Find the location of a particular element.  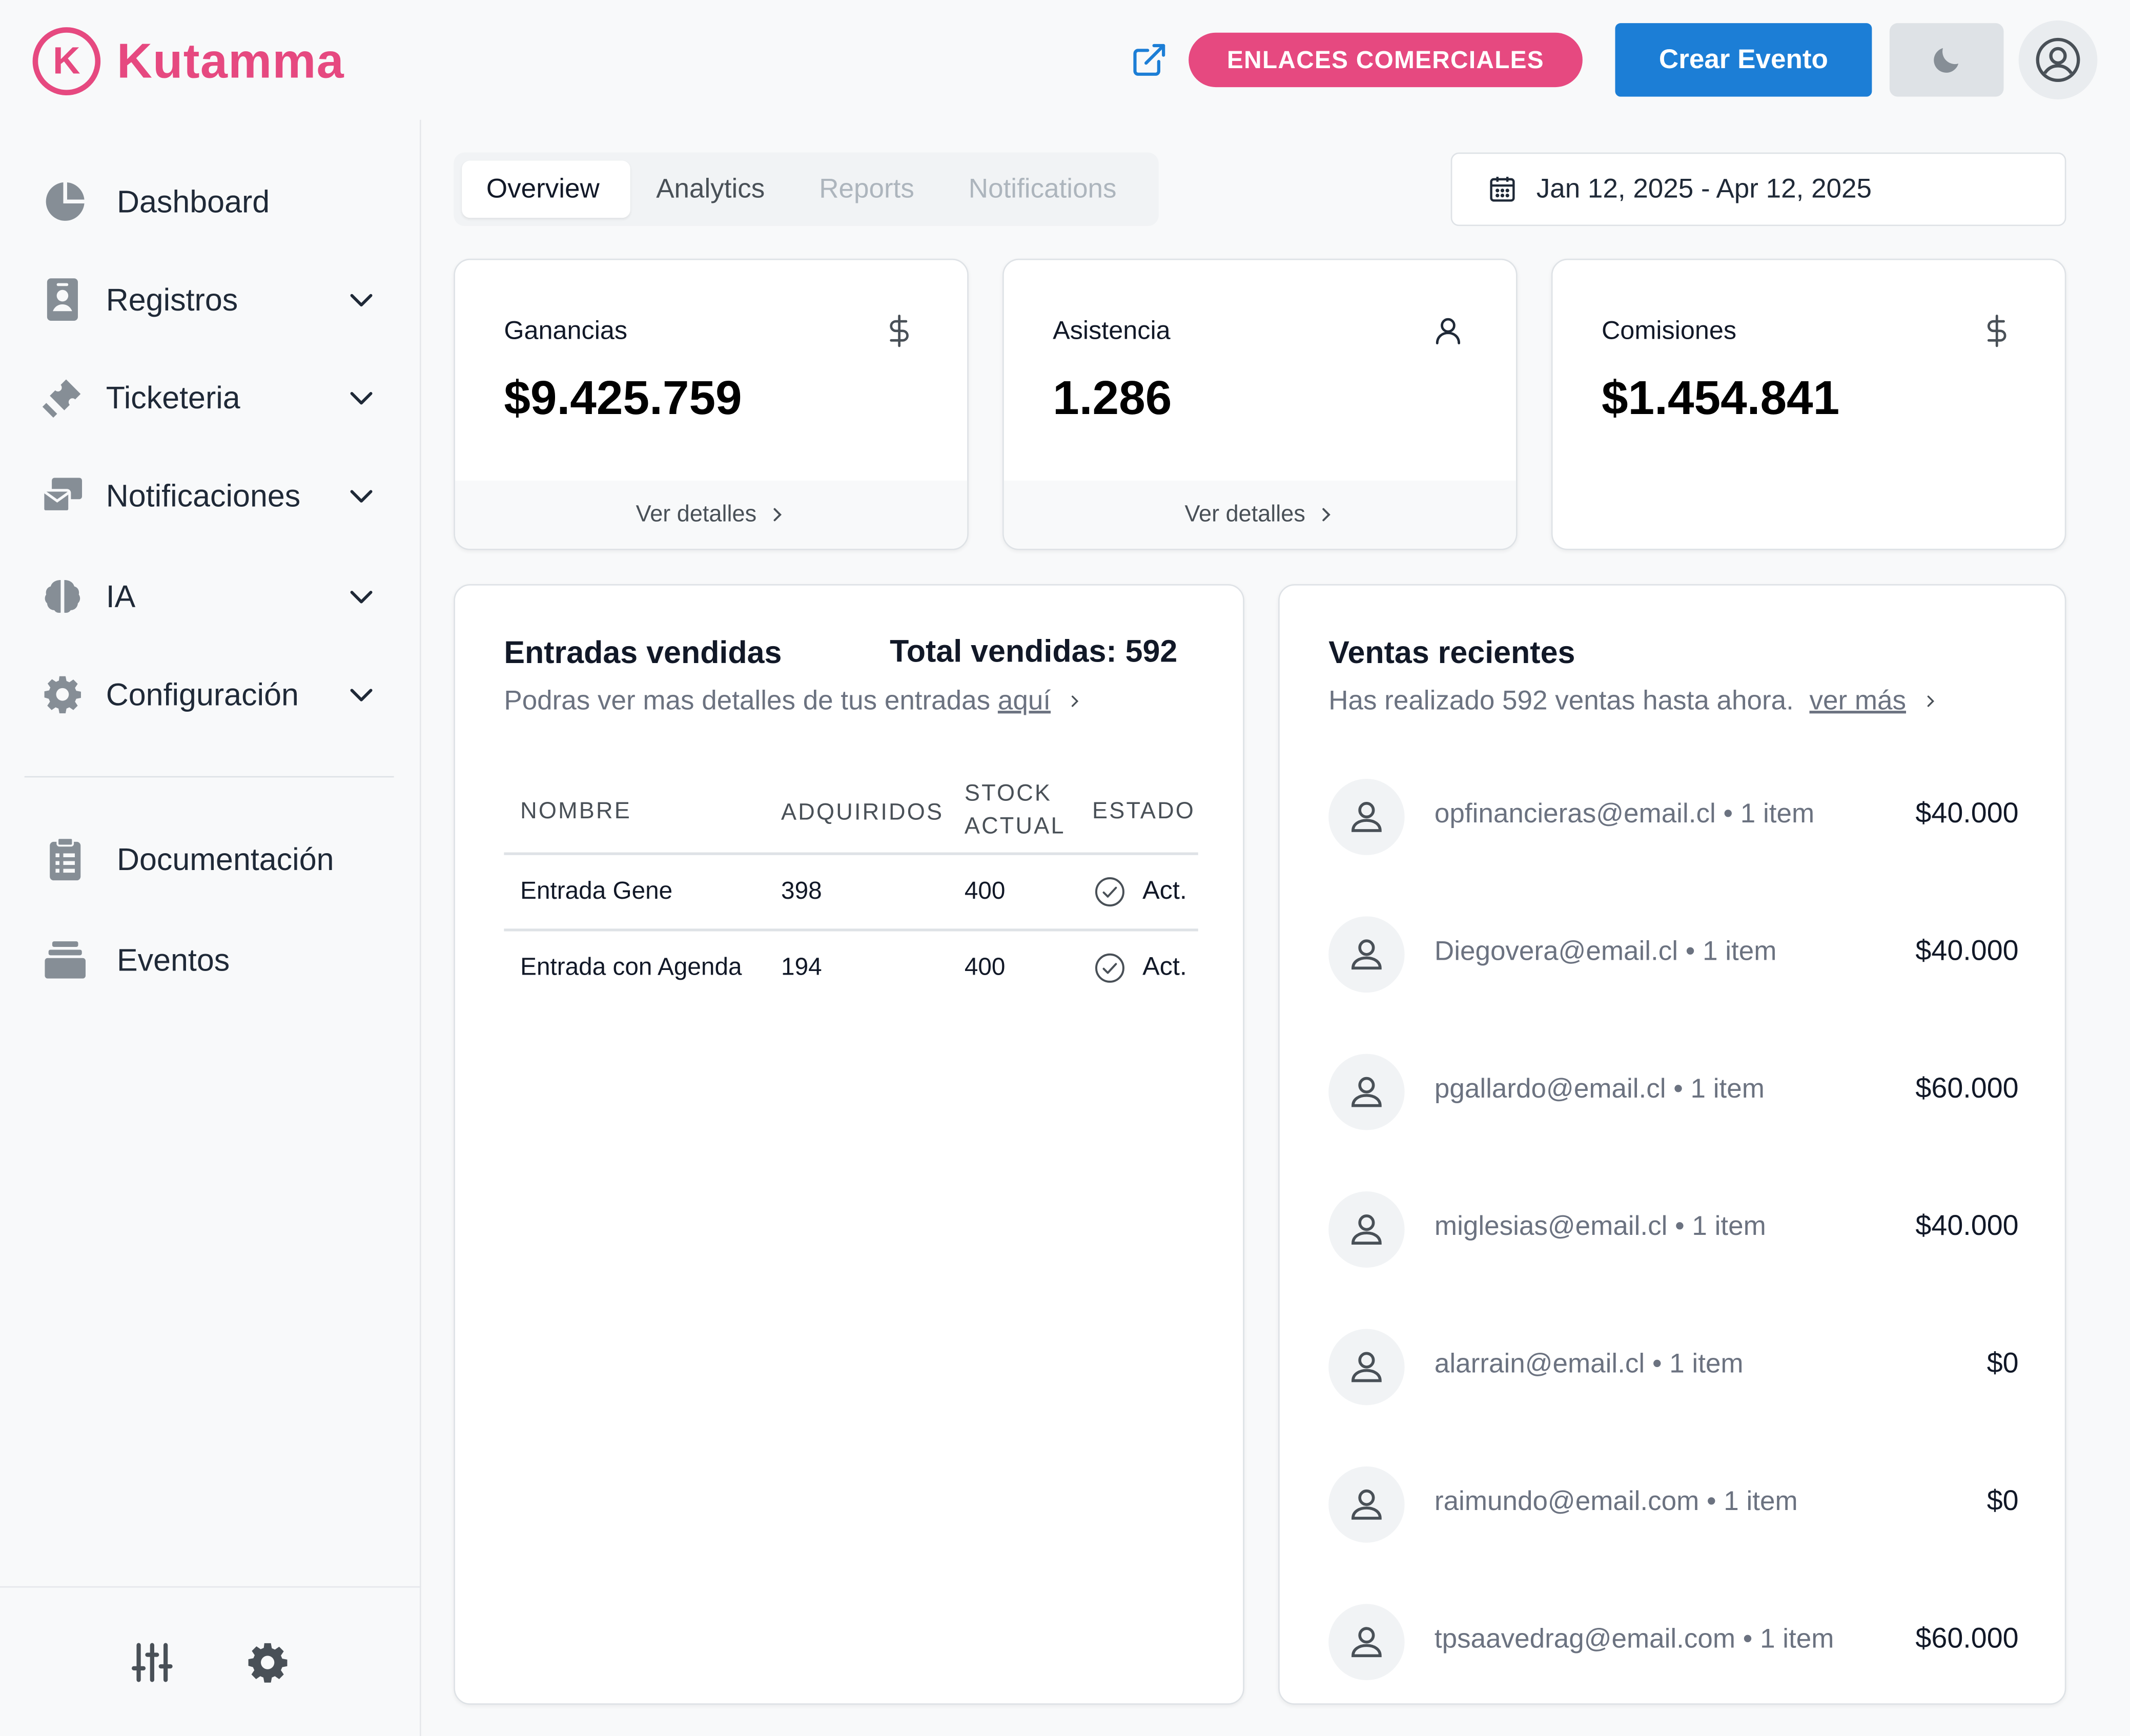

entradas-total: Total vendidas: 592 is located at coordinates (1034, 651).